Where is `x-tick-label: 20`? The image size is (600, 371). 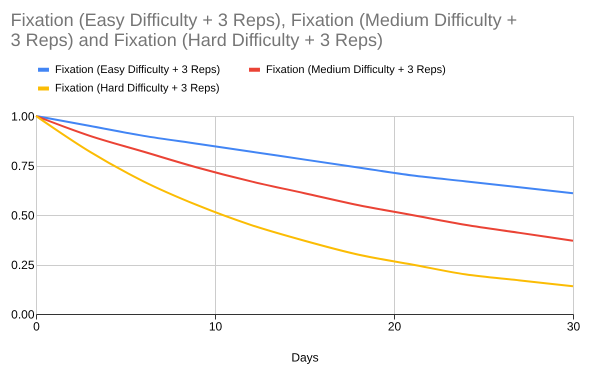
x-tick-label: 20 is located at coordinates (395, 327).